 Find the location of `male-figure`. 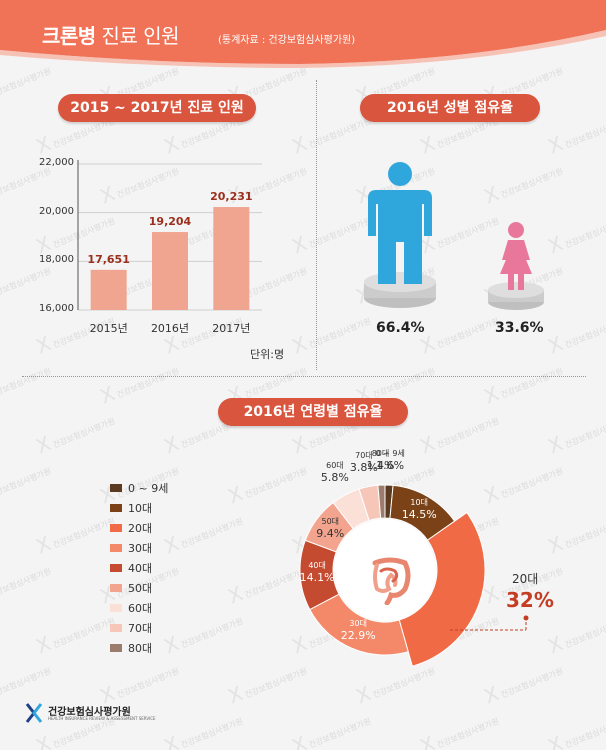

male-figure is located at coordinates (400, 235).